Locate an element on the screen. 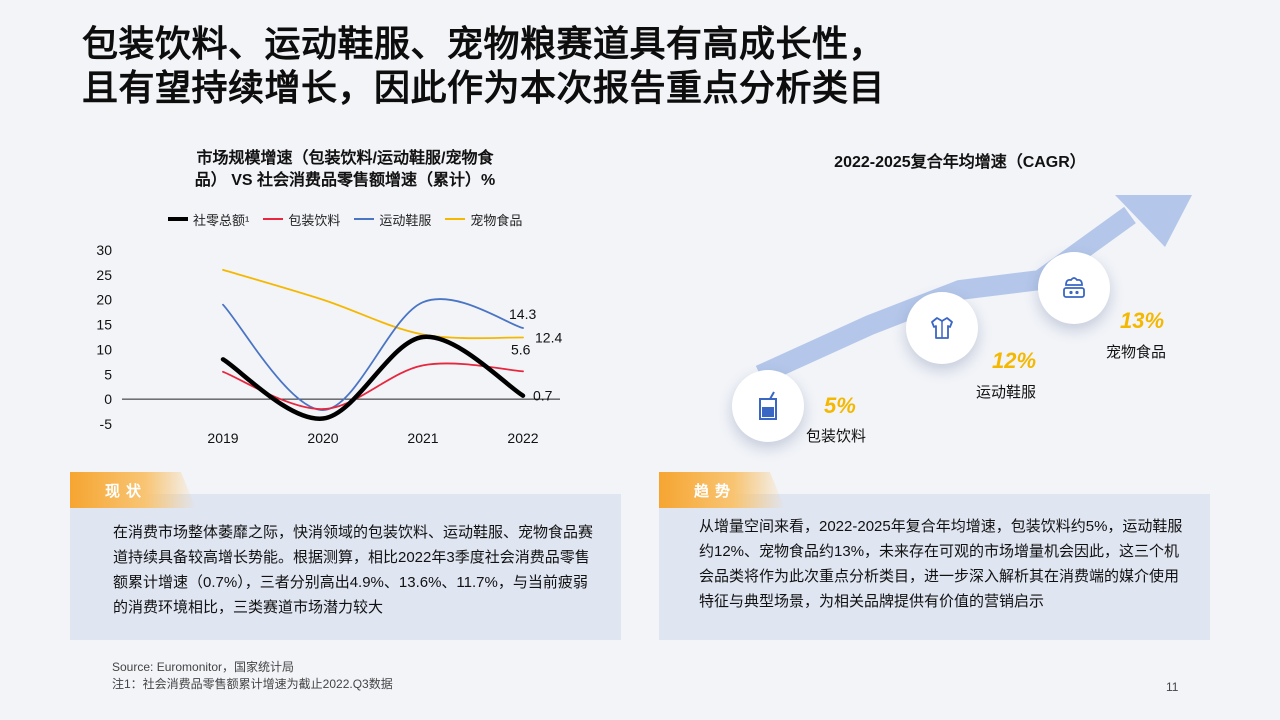 Image resolution: width=1280 pixels, height=720 pixels. legend-item: 运动鞋服 is located at coordinates (392, 219).